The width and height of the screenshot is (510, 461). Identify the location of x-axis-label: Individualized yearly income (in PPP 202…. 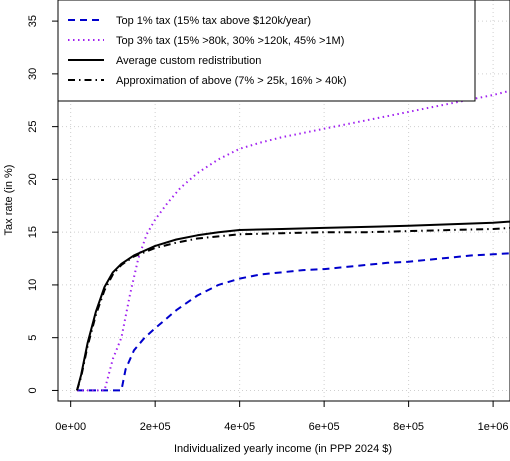
(283, 449).